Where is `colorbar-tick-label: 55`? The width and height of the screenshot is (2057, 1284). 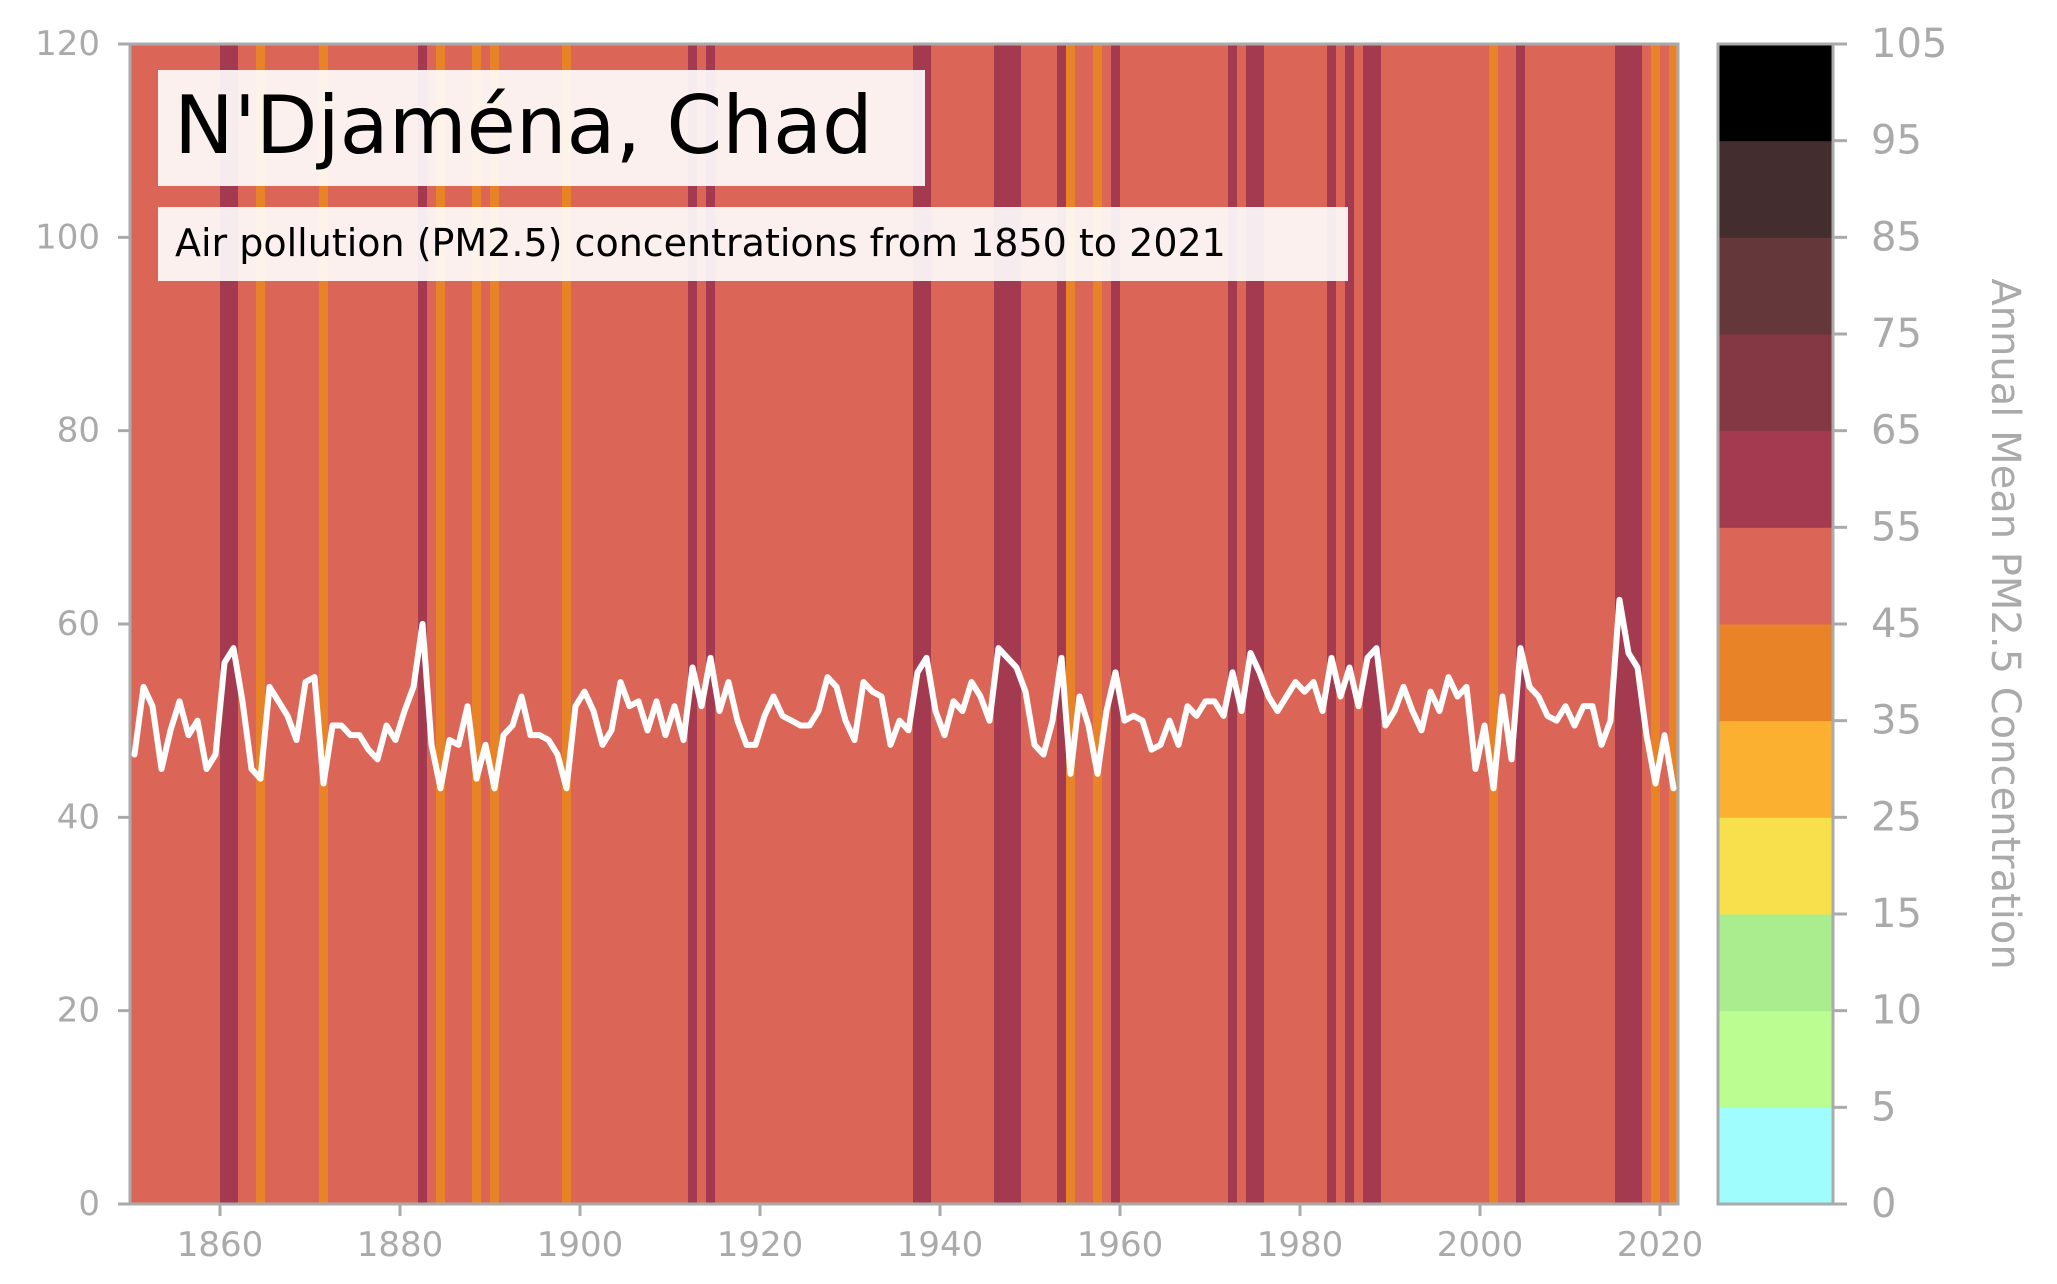 colorbar-tick-label: 55 is located at coordinates (1896, 527).